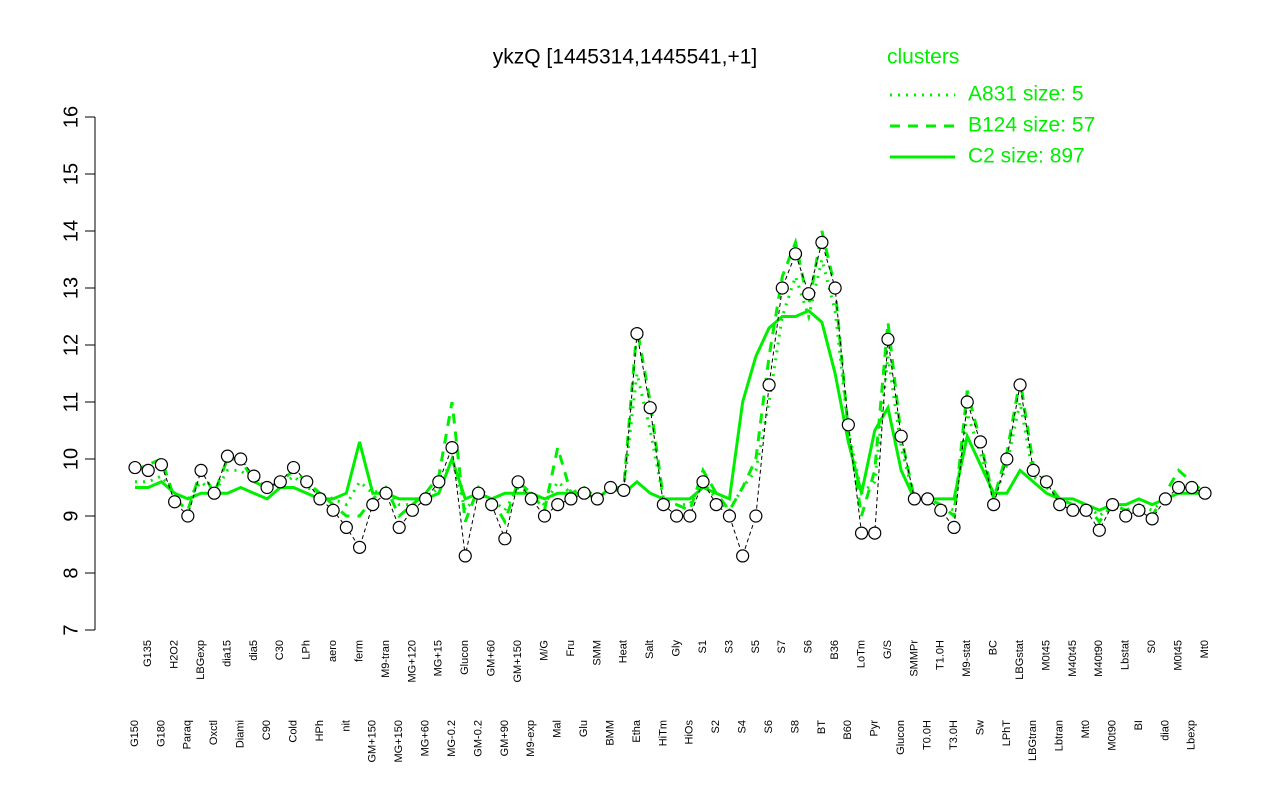 This screenshot has width=1280, height=805. I want to click on x-tick-label: S3, so click(729, 646).